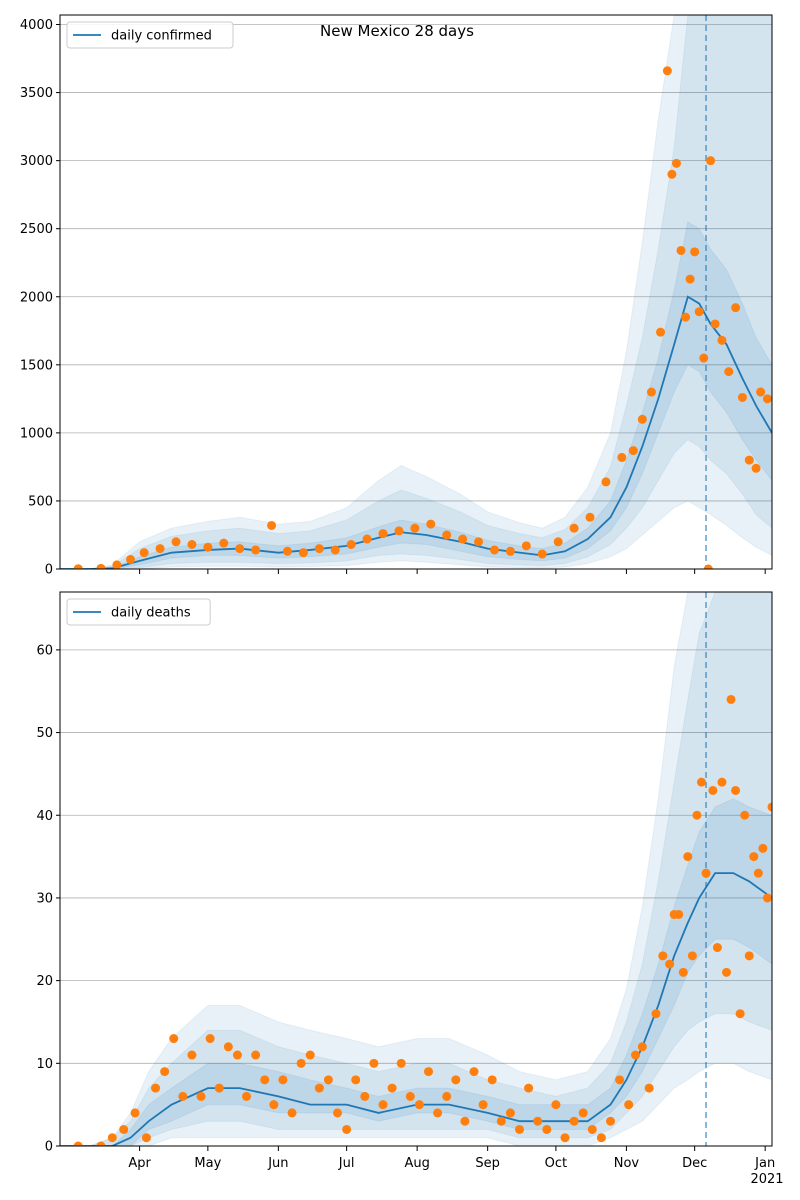 Image resolution: width=800 pixels, height=1200 pixels. I want to click on x-tick-label: Jul, so click(346, 1163).